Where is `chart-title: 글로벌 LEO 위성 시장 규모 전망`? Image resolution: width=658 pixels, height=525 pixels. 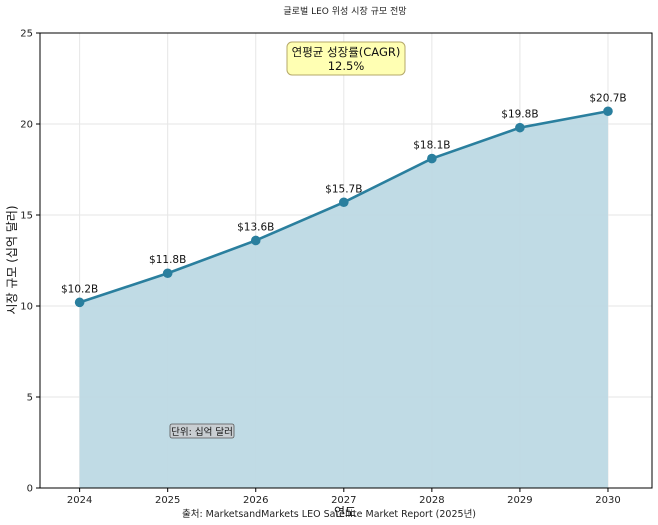 chart-title: 글로벌 LEO 위성 시장 규모 전망 is located at coordinates (344, 11).